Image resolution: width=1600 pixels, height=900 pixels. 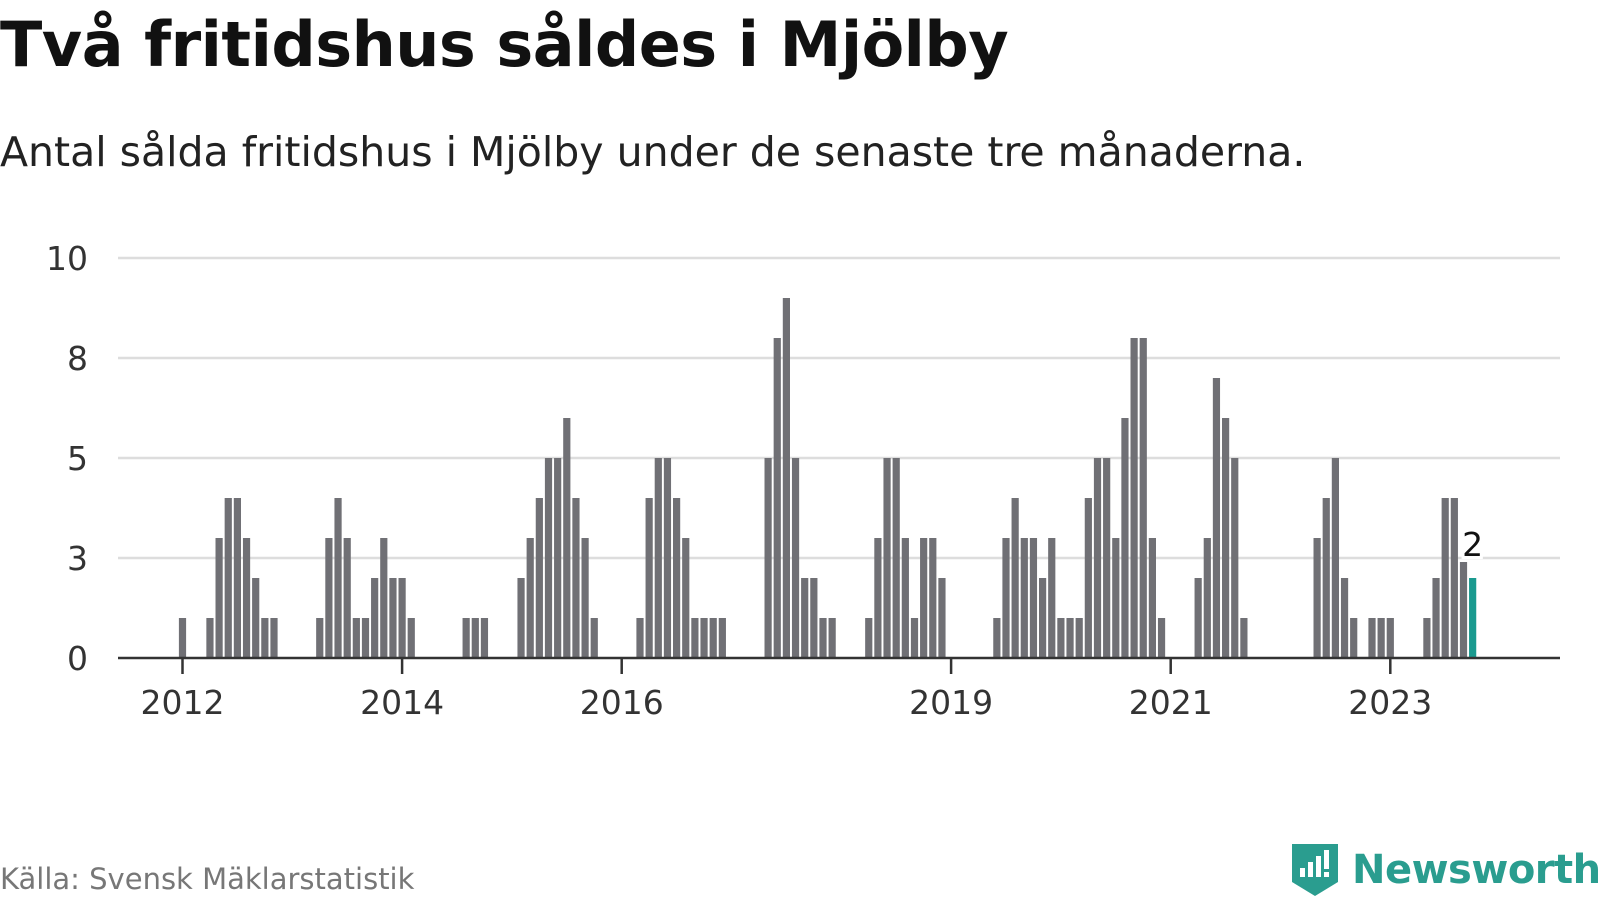 What do you see at coordinates (77, 458) in the screenshot?
I see `y-tick-label: 5` at bounding box center [77, 458].